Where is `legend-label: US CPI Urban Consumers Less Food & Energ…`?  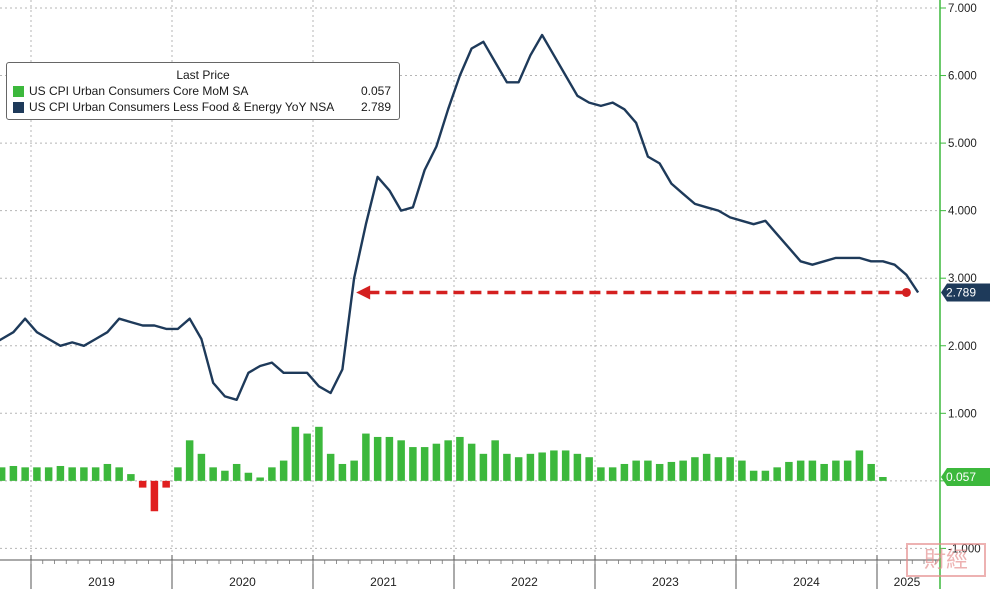
legend-label: US CPI Urban Consumers Less Food & Energ… is located at coordinates (182, 107).